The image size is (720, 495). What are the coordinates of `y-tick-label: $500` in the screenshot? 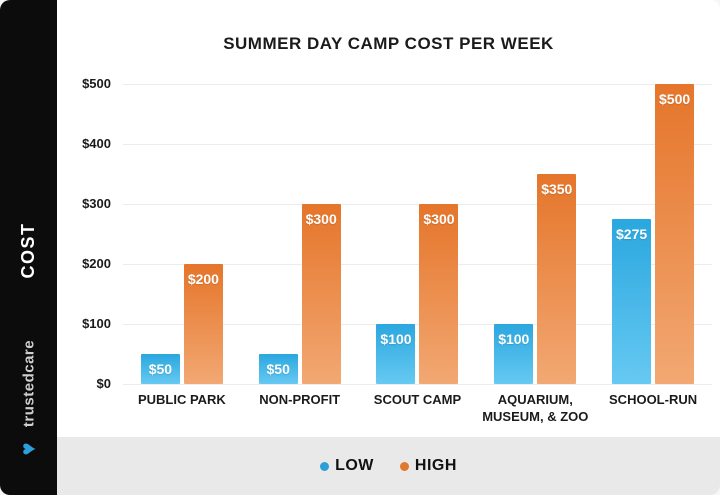 It's located at (96, 83).